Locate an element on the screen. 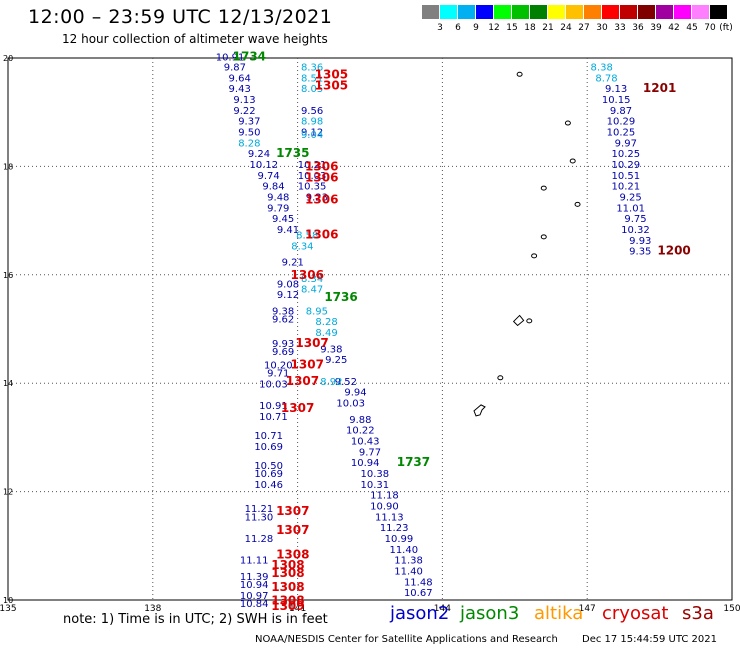 The width and height of the screenshot is (740, 650). wave-height-label: 8.98 is located at coordinates (312, 122).